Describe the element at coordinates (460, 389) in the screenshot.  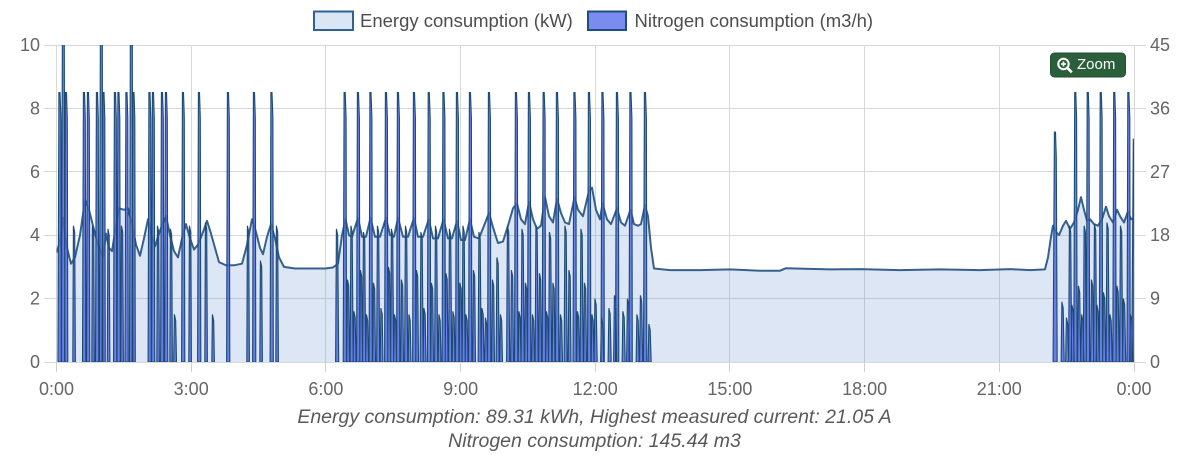
I see `svg-text: 9:00` at that location.